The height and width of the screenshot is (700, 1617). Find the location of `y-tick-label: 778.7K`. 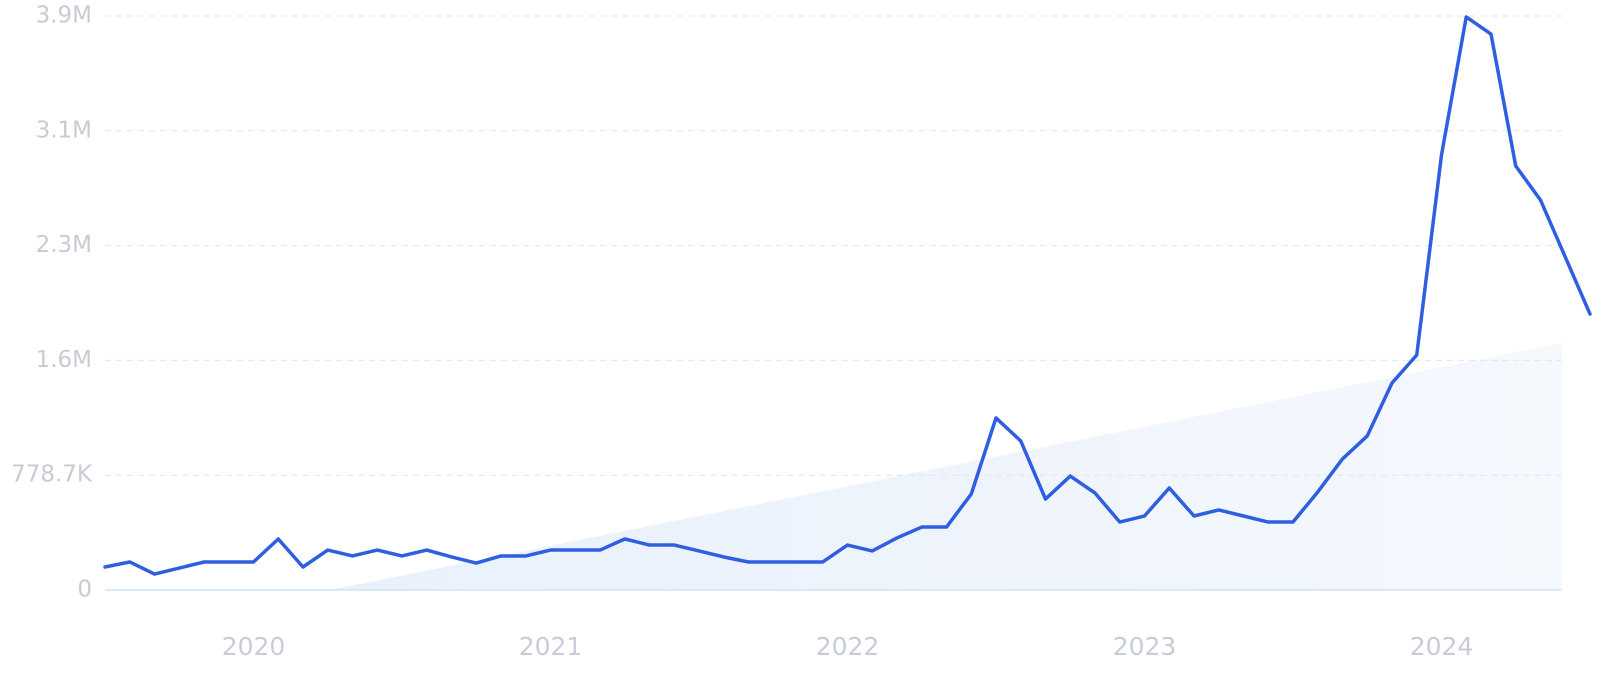

y-tick-label: 778.7K is located at coordinates (52, 475).